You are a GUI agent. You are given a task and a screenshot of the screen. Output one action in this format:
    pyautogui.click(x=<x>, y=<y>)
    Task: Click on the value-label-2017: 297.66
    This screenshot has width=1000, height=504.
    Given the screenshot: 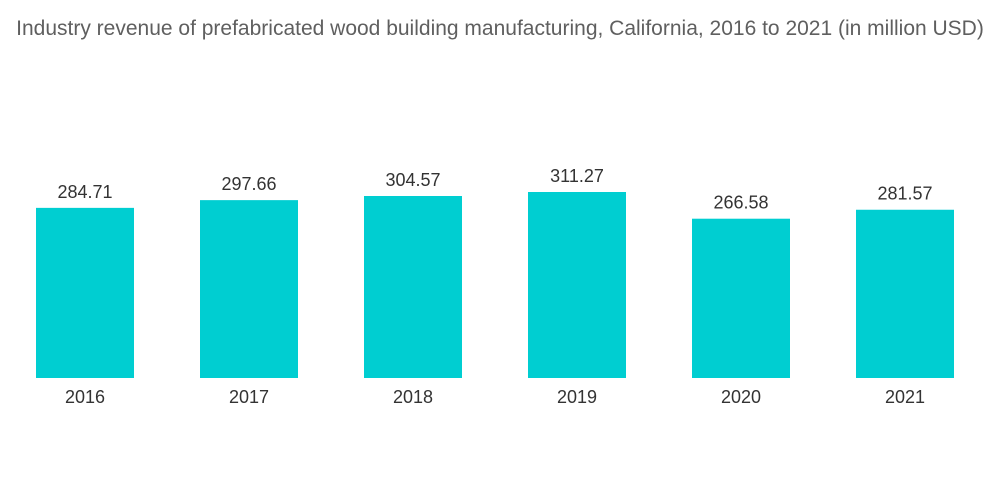 What is the action you would take?
    pyautogui.click(x=248, y=184)
    